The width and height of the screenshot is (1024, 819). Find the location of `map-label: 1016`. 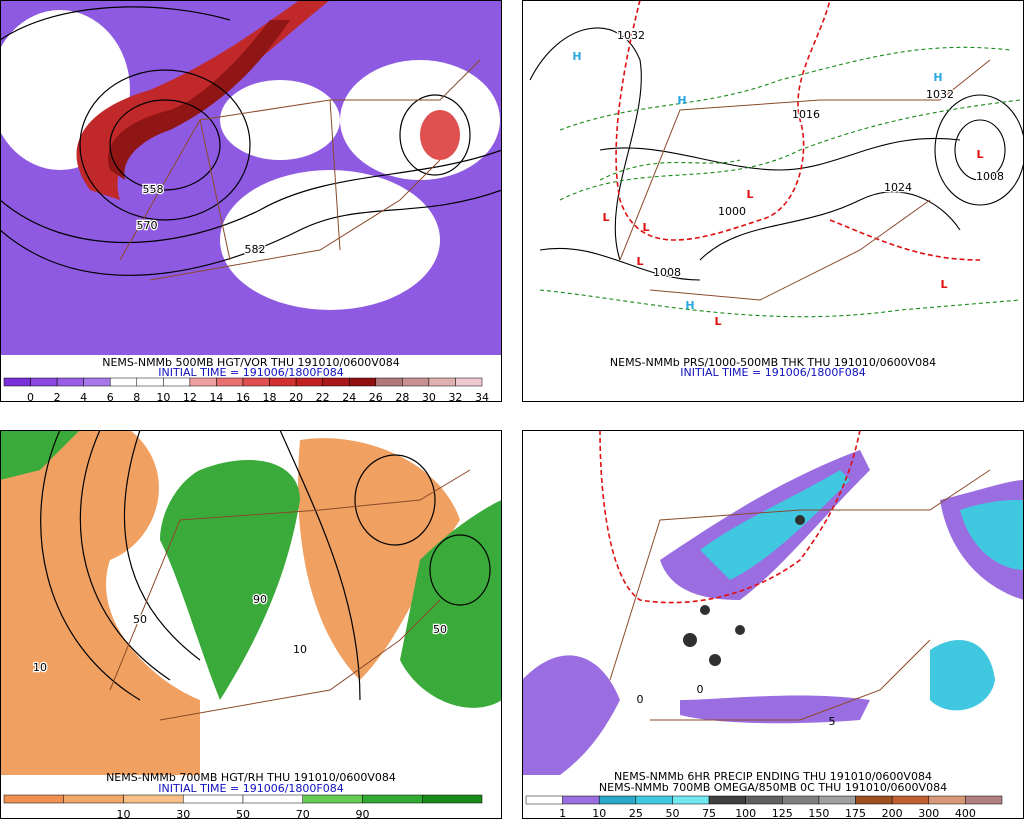

map-label: 1016 is located at coordinates (806, 114).